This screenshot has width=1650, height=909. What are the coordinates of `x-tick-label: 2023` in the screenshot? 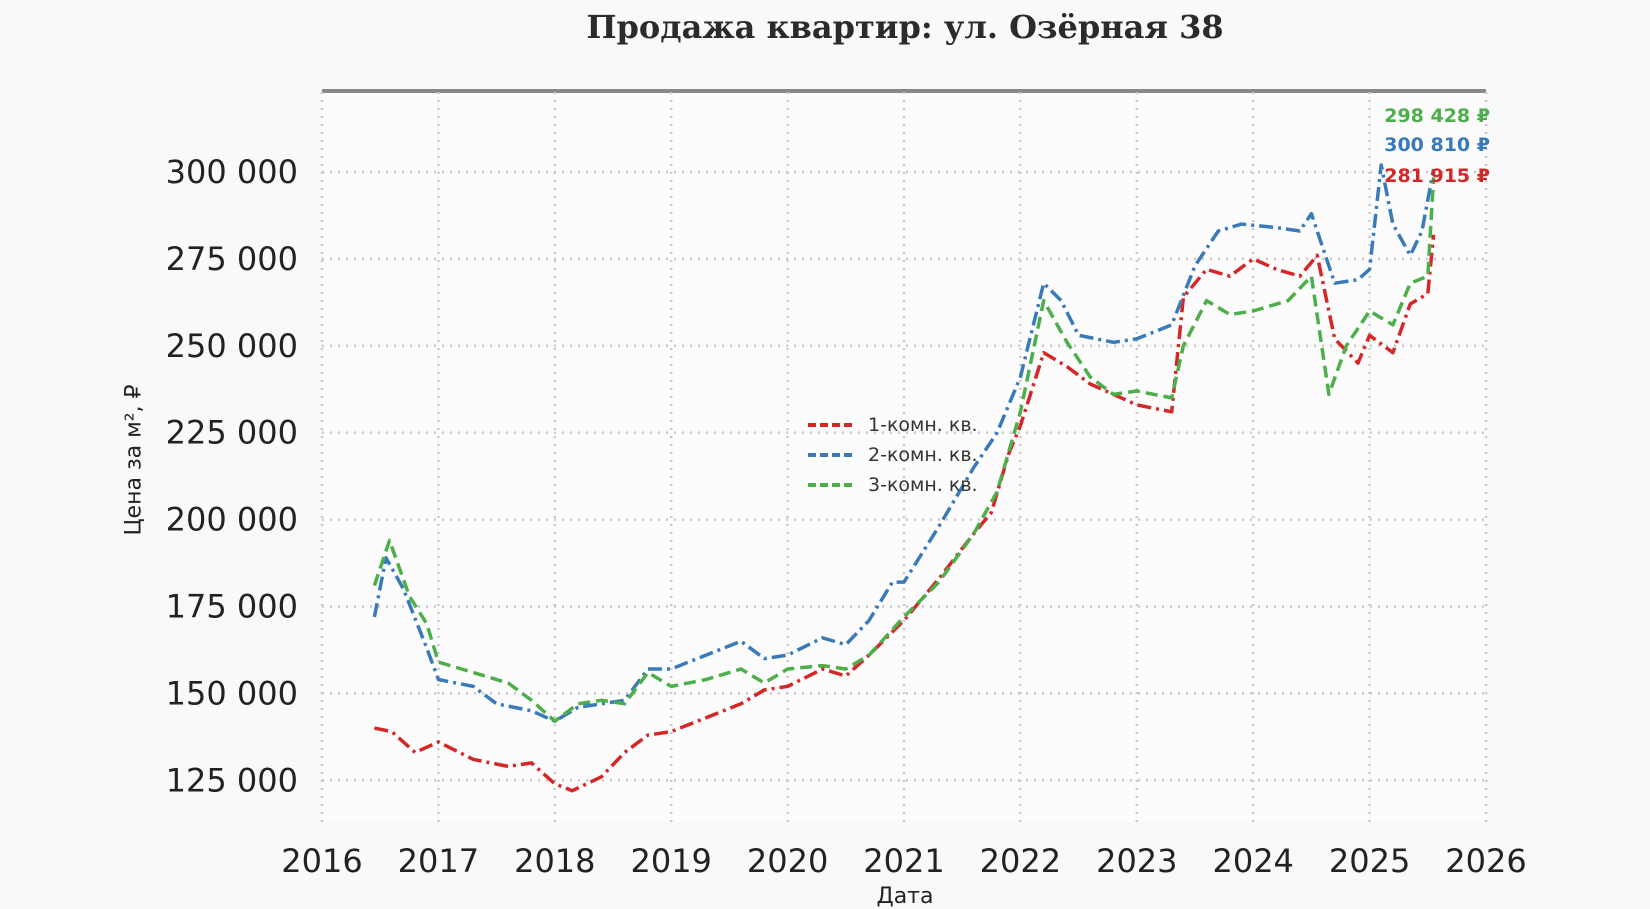 It's located at (1136, 861).